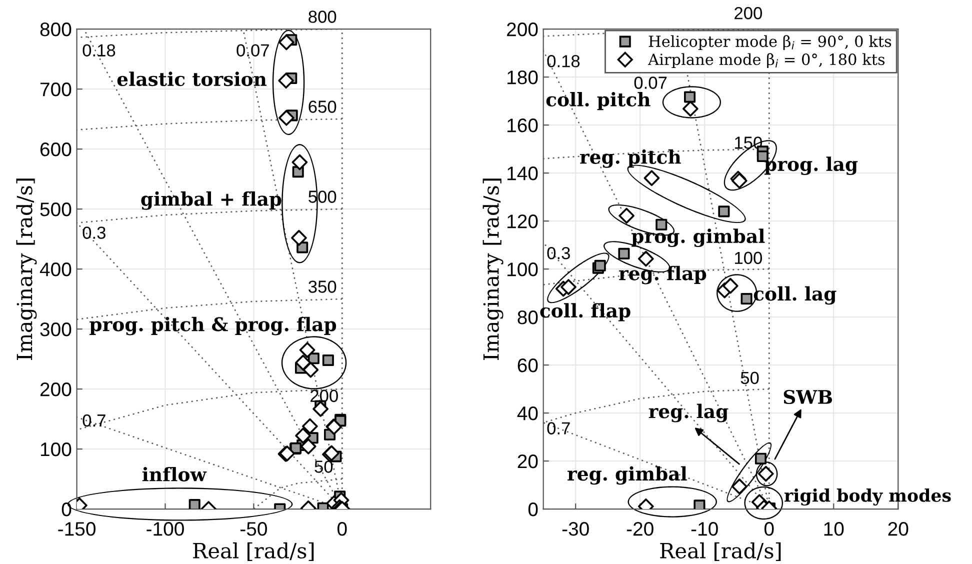  Describe the element at coordinates (898, 529) in the screenshot. I see `x-tick-label: 20` at that location.